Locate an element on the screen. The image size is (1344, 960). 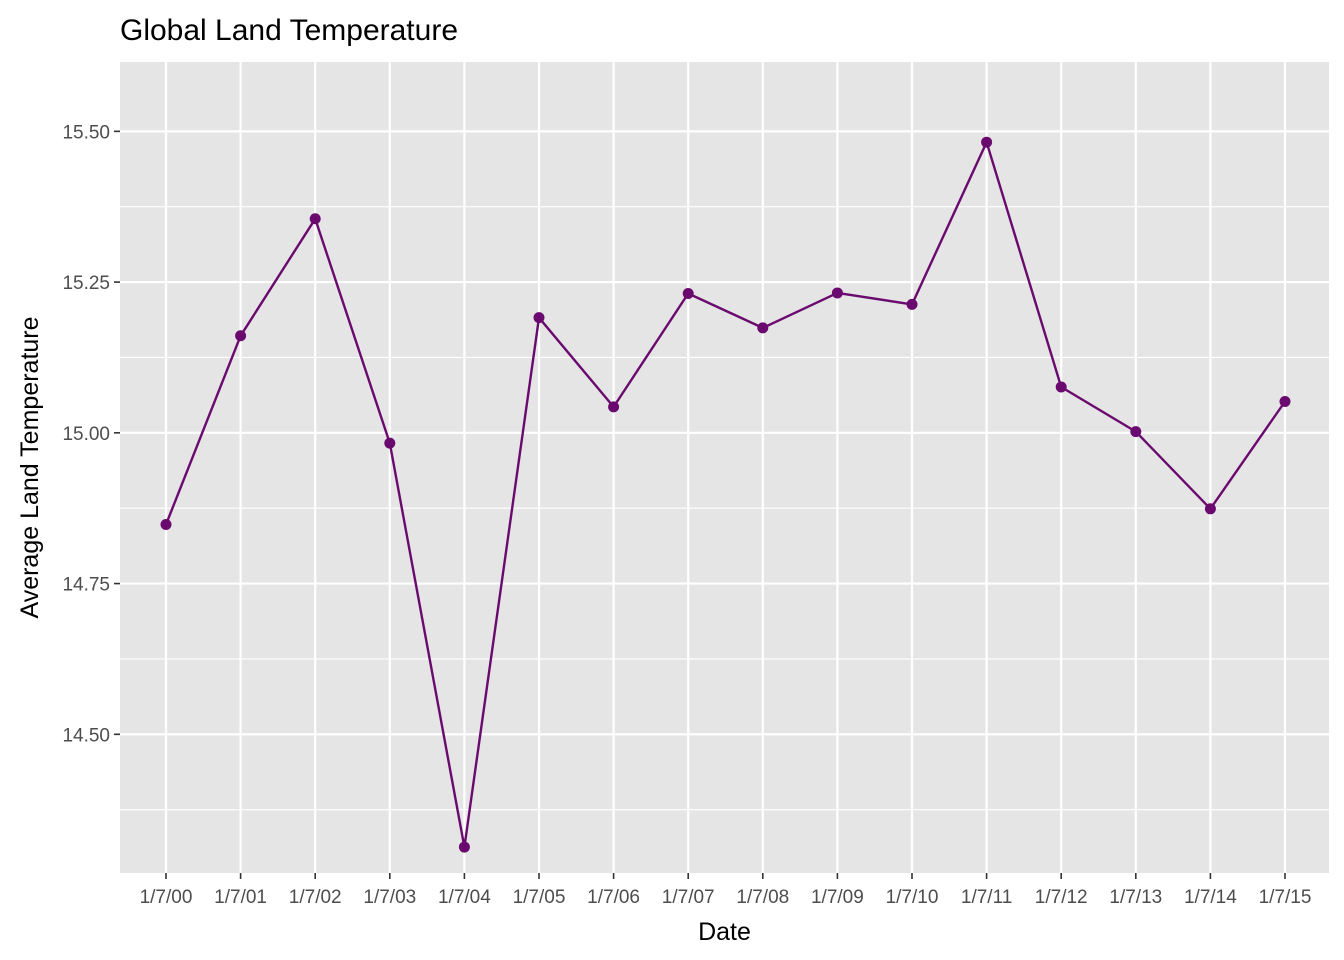
x-tick-label: 1/7/13 is located at coordinates (1135, 897).